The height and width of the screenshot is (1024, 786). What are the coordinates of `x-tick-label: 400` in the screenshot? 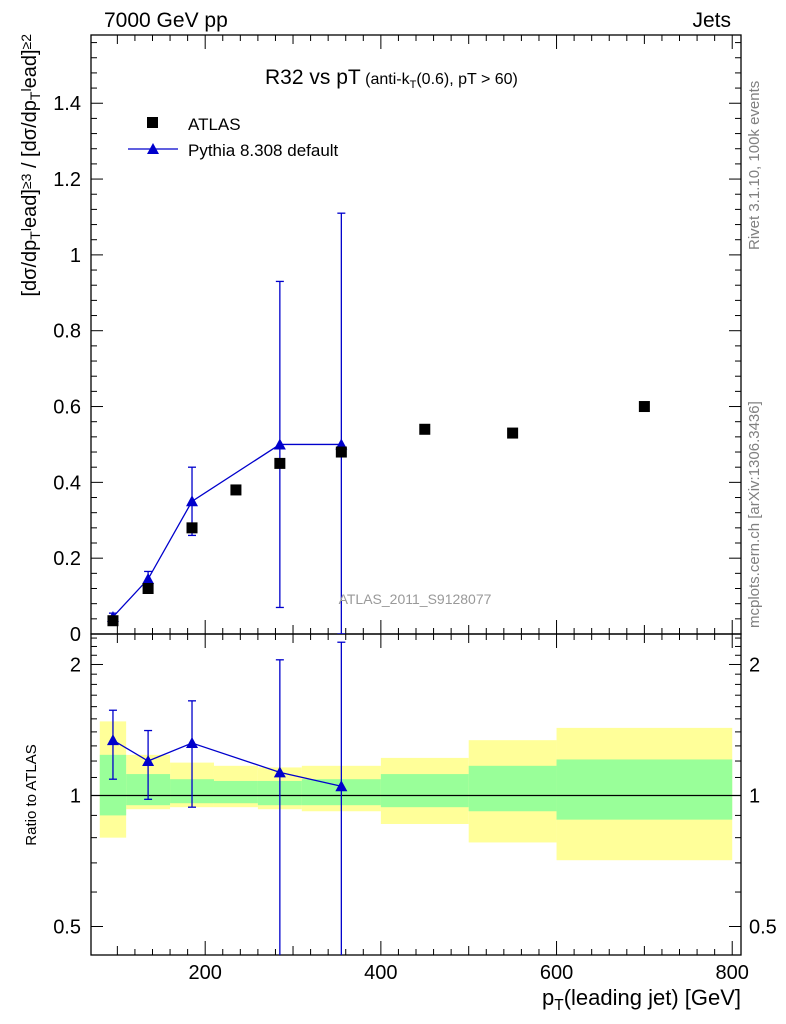 It's located at (380, 973).